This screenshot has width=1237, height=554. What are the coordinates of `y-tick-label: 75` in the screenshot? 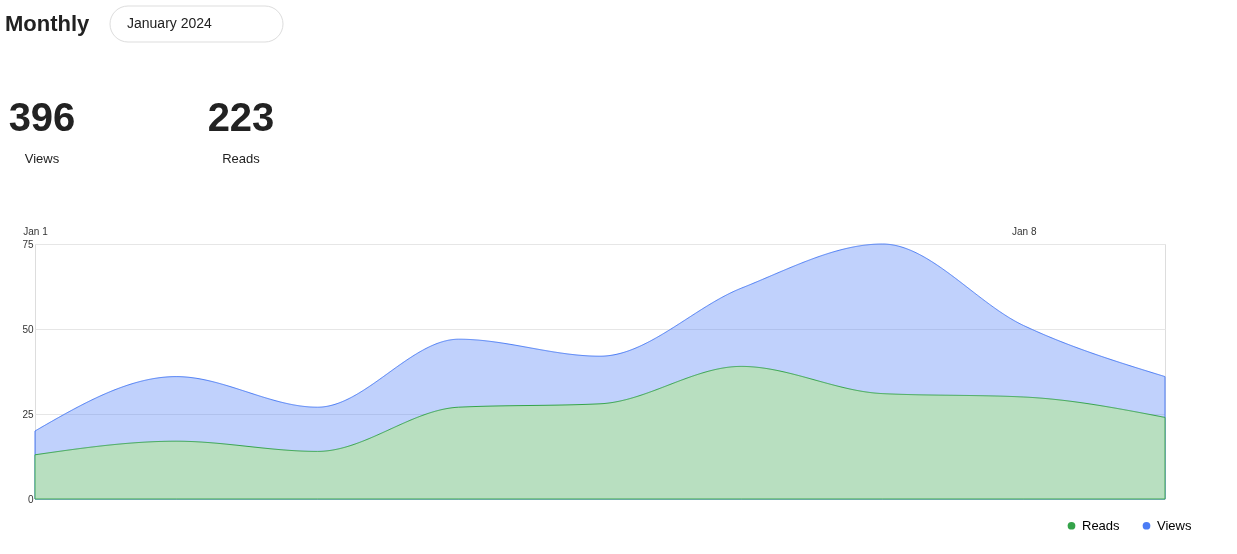 It's located at (28, 244).